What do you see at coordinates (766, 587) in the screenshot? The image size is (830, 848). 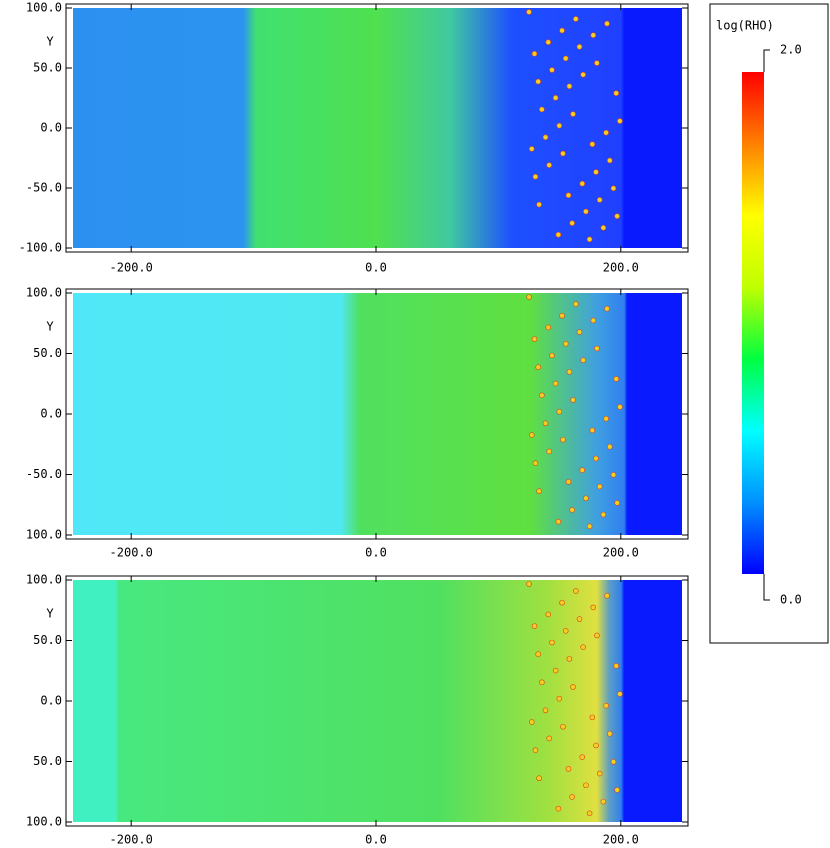 I see `colorbar-tick` at bounding box center [766, 587].